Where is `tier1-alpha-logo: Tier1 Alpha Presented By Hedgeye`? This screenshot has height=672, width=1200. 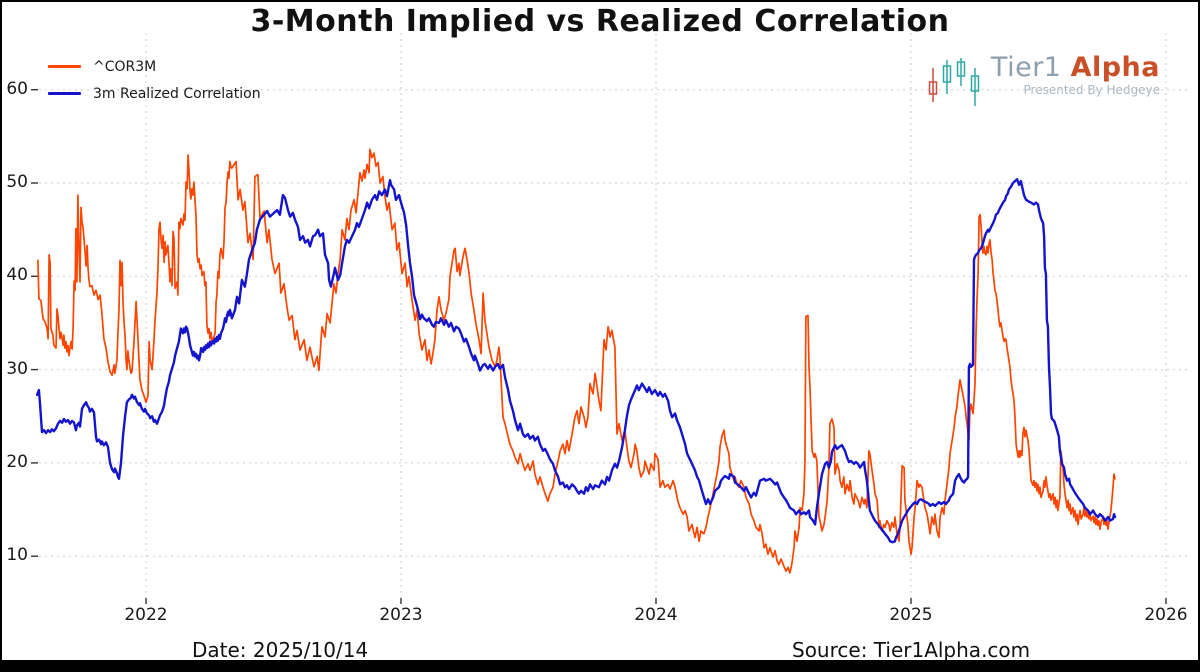
tier1-alpha-logo: Tier1 Alpha Presented By Hedgeye is located at coordinates (1043, 82).